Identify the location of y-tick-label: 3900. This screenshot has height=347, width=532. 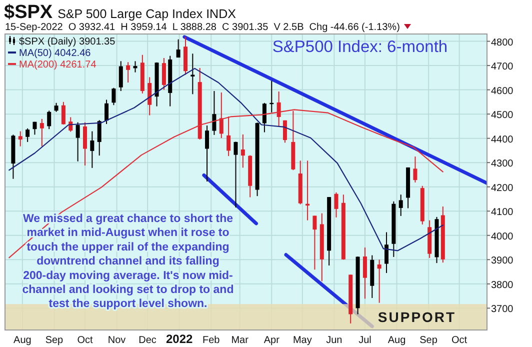
(502, 261).